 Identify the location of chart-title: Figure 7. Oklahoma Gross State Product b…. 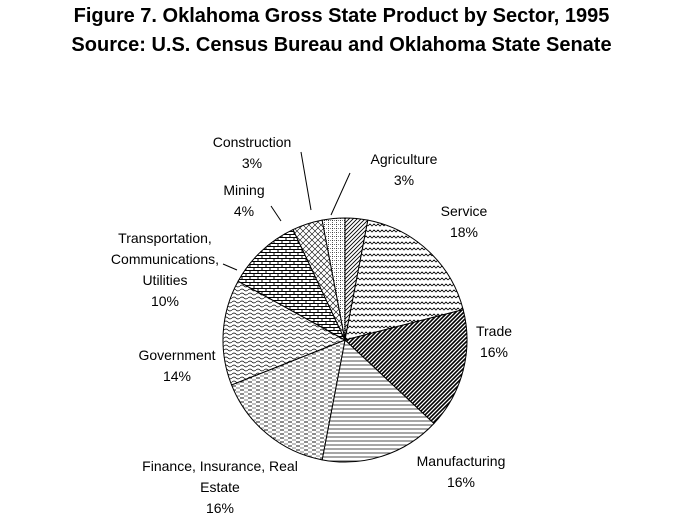
(341, 16).